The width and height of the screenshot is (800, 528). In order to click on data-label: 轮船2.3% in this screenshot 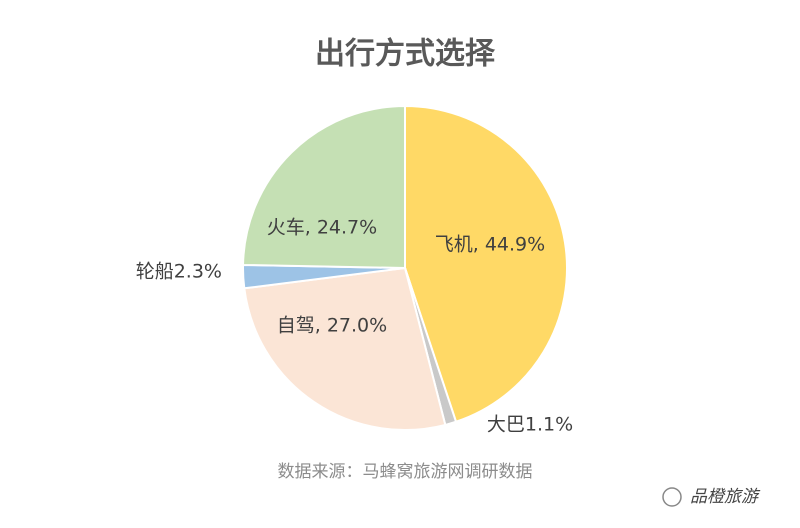, I will do `click(179, 272)`.